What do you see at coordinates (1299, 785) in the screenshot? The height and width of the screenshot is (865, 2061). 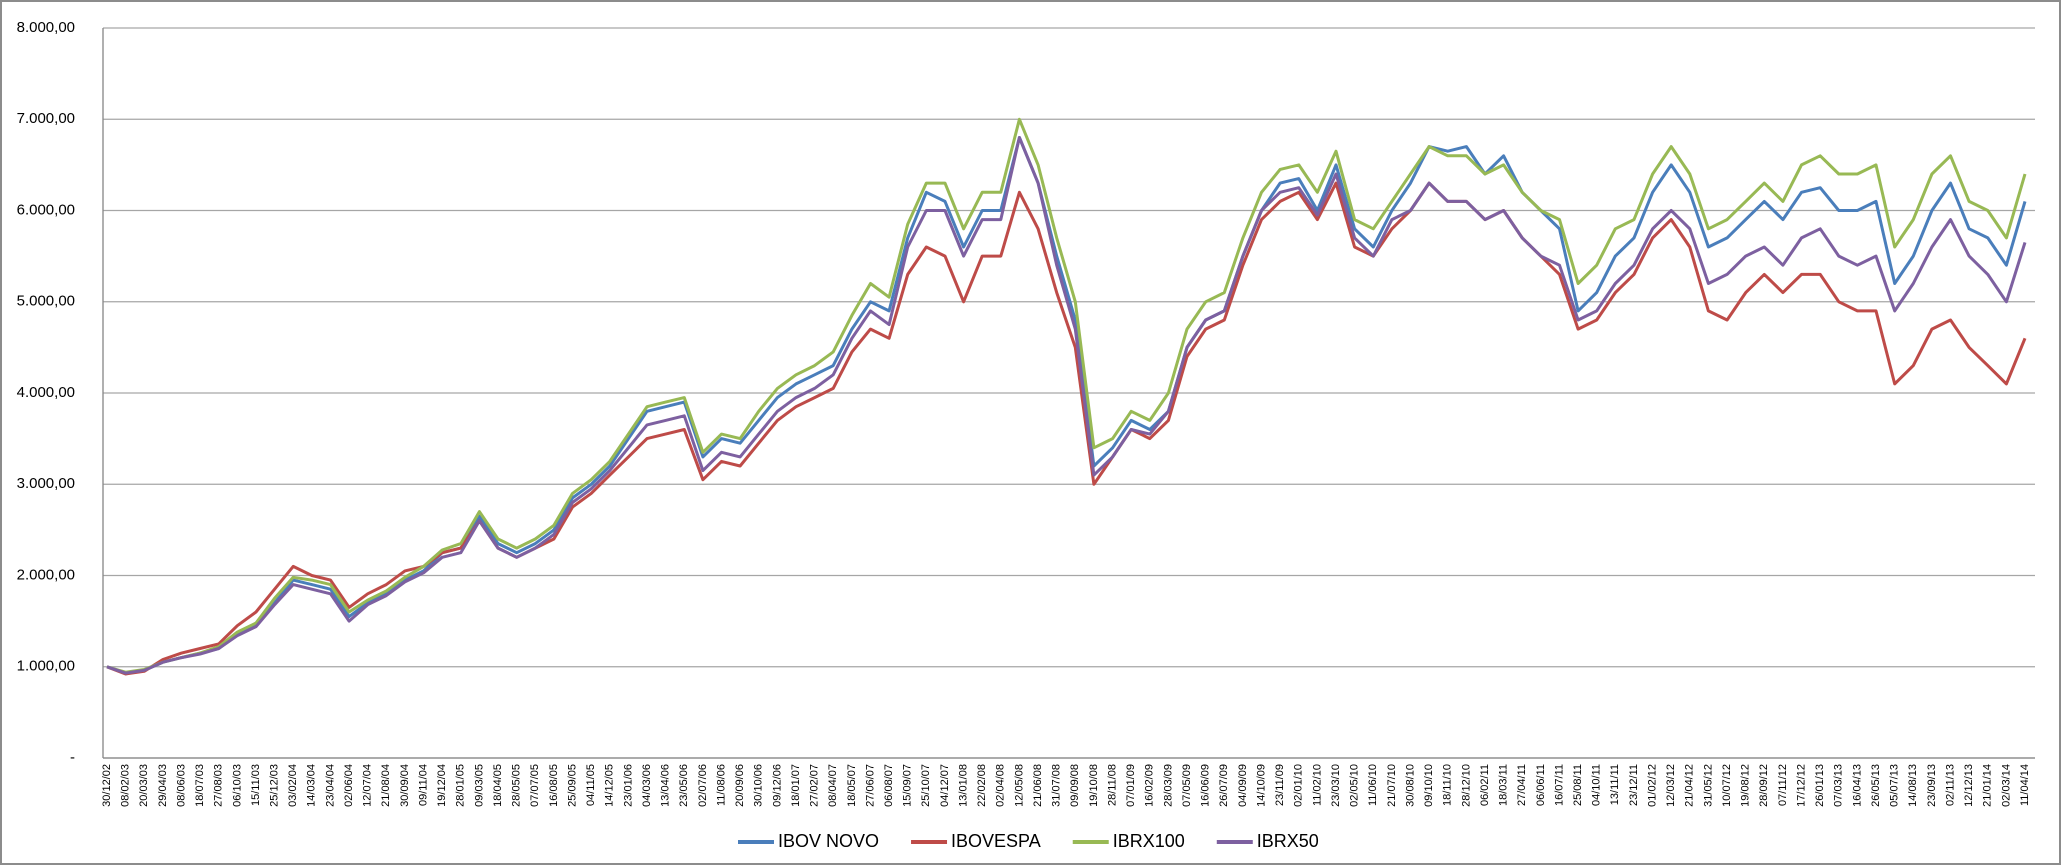 I see `x-tick-label: 02/01/10` at bounding box center [1299, 785].